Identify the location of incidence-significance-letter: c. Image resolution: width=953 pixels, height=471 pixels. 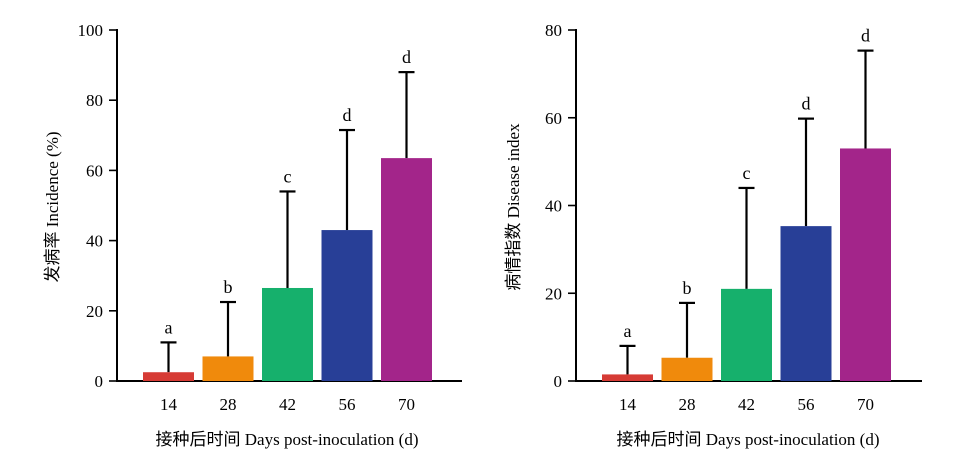
(288, 176).